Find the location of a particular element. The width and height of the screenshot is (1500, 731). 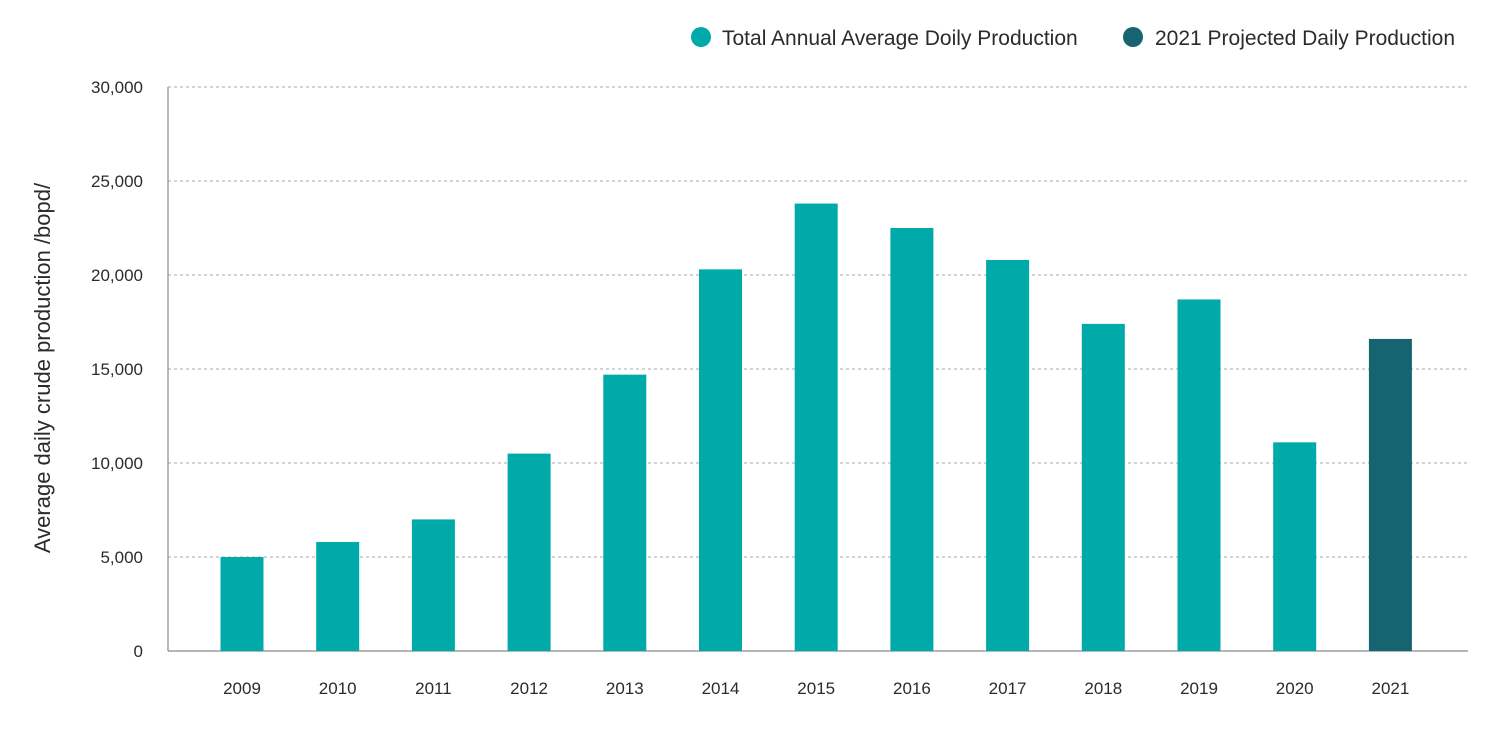

x-tick-label: 2020 is located at coordinates (1295, 688).